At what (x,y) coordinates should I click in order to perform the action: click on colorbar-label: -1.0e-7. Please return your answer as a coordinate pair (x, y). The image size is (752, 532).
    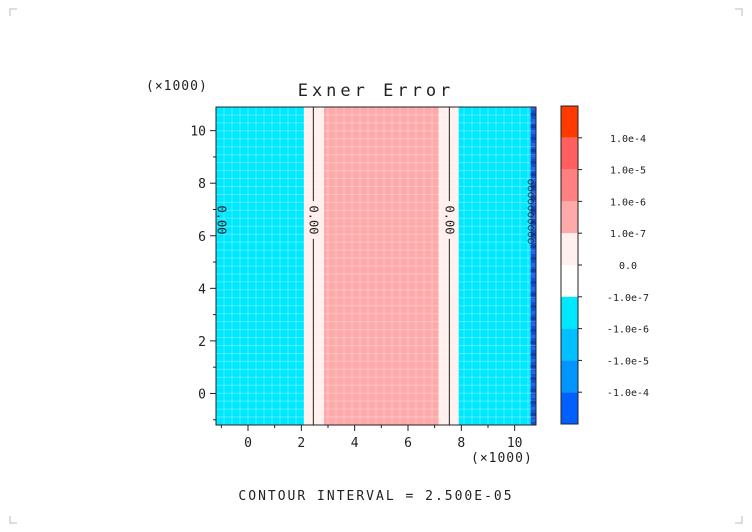
    Looking at the image, I should click on (628, 298).